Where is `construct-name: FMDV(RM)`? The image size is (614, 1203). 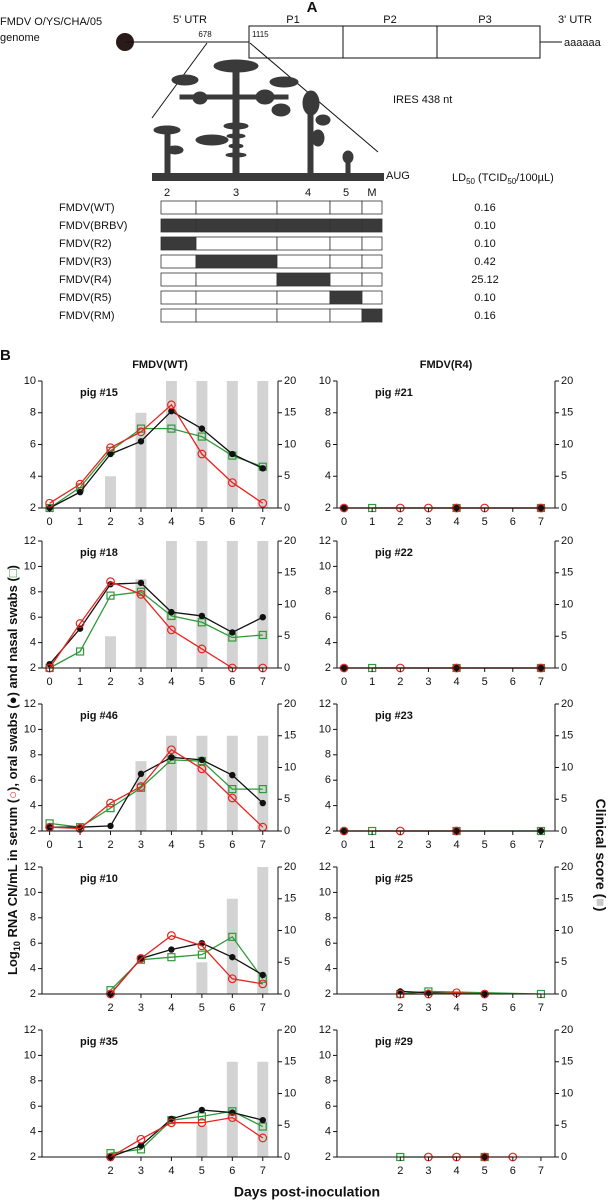 construct-name: FMDV(RM) is located at coordinates (87, 316).